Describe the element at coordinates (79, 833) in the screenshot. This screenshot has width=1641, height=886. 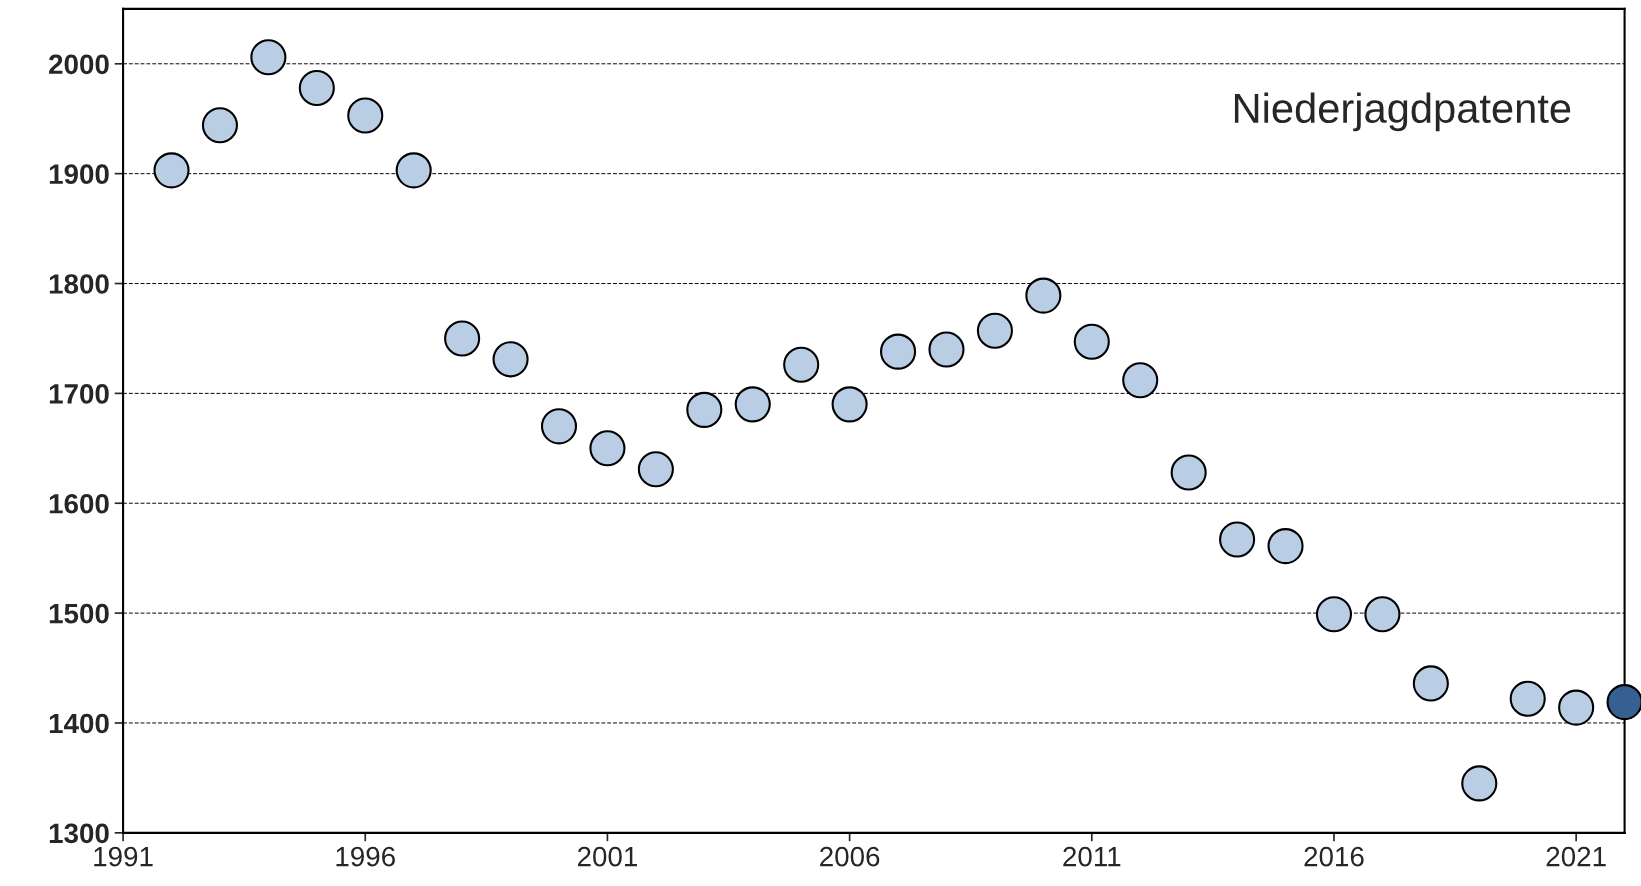
I see `y-tick-label: 1300` at that location.